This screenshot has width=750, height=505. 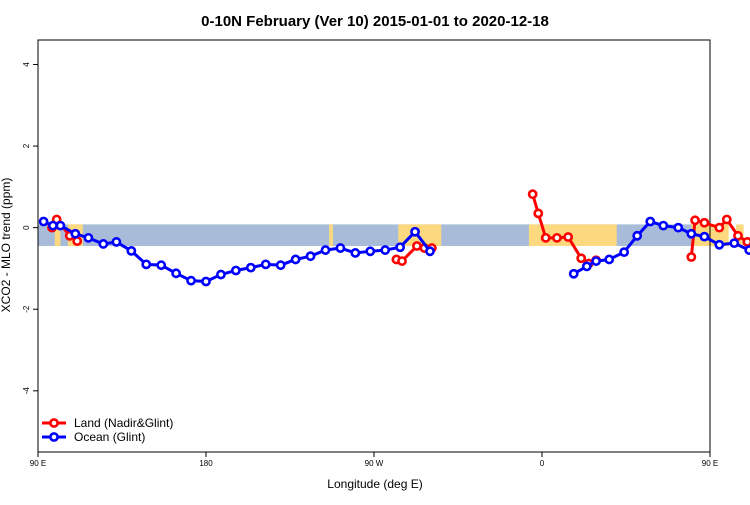 I want to click on y-axis-label: XCO2 - MLO trend (ppm), so click(x=6, y=245).